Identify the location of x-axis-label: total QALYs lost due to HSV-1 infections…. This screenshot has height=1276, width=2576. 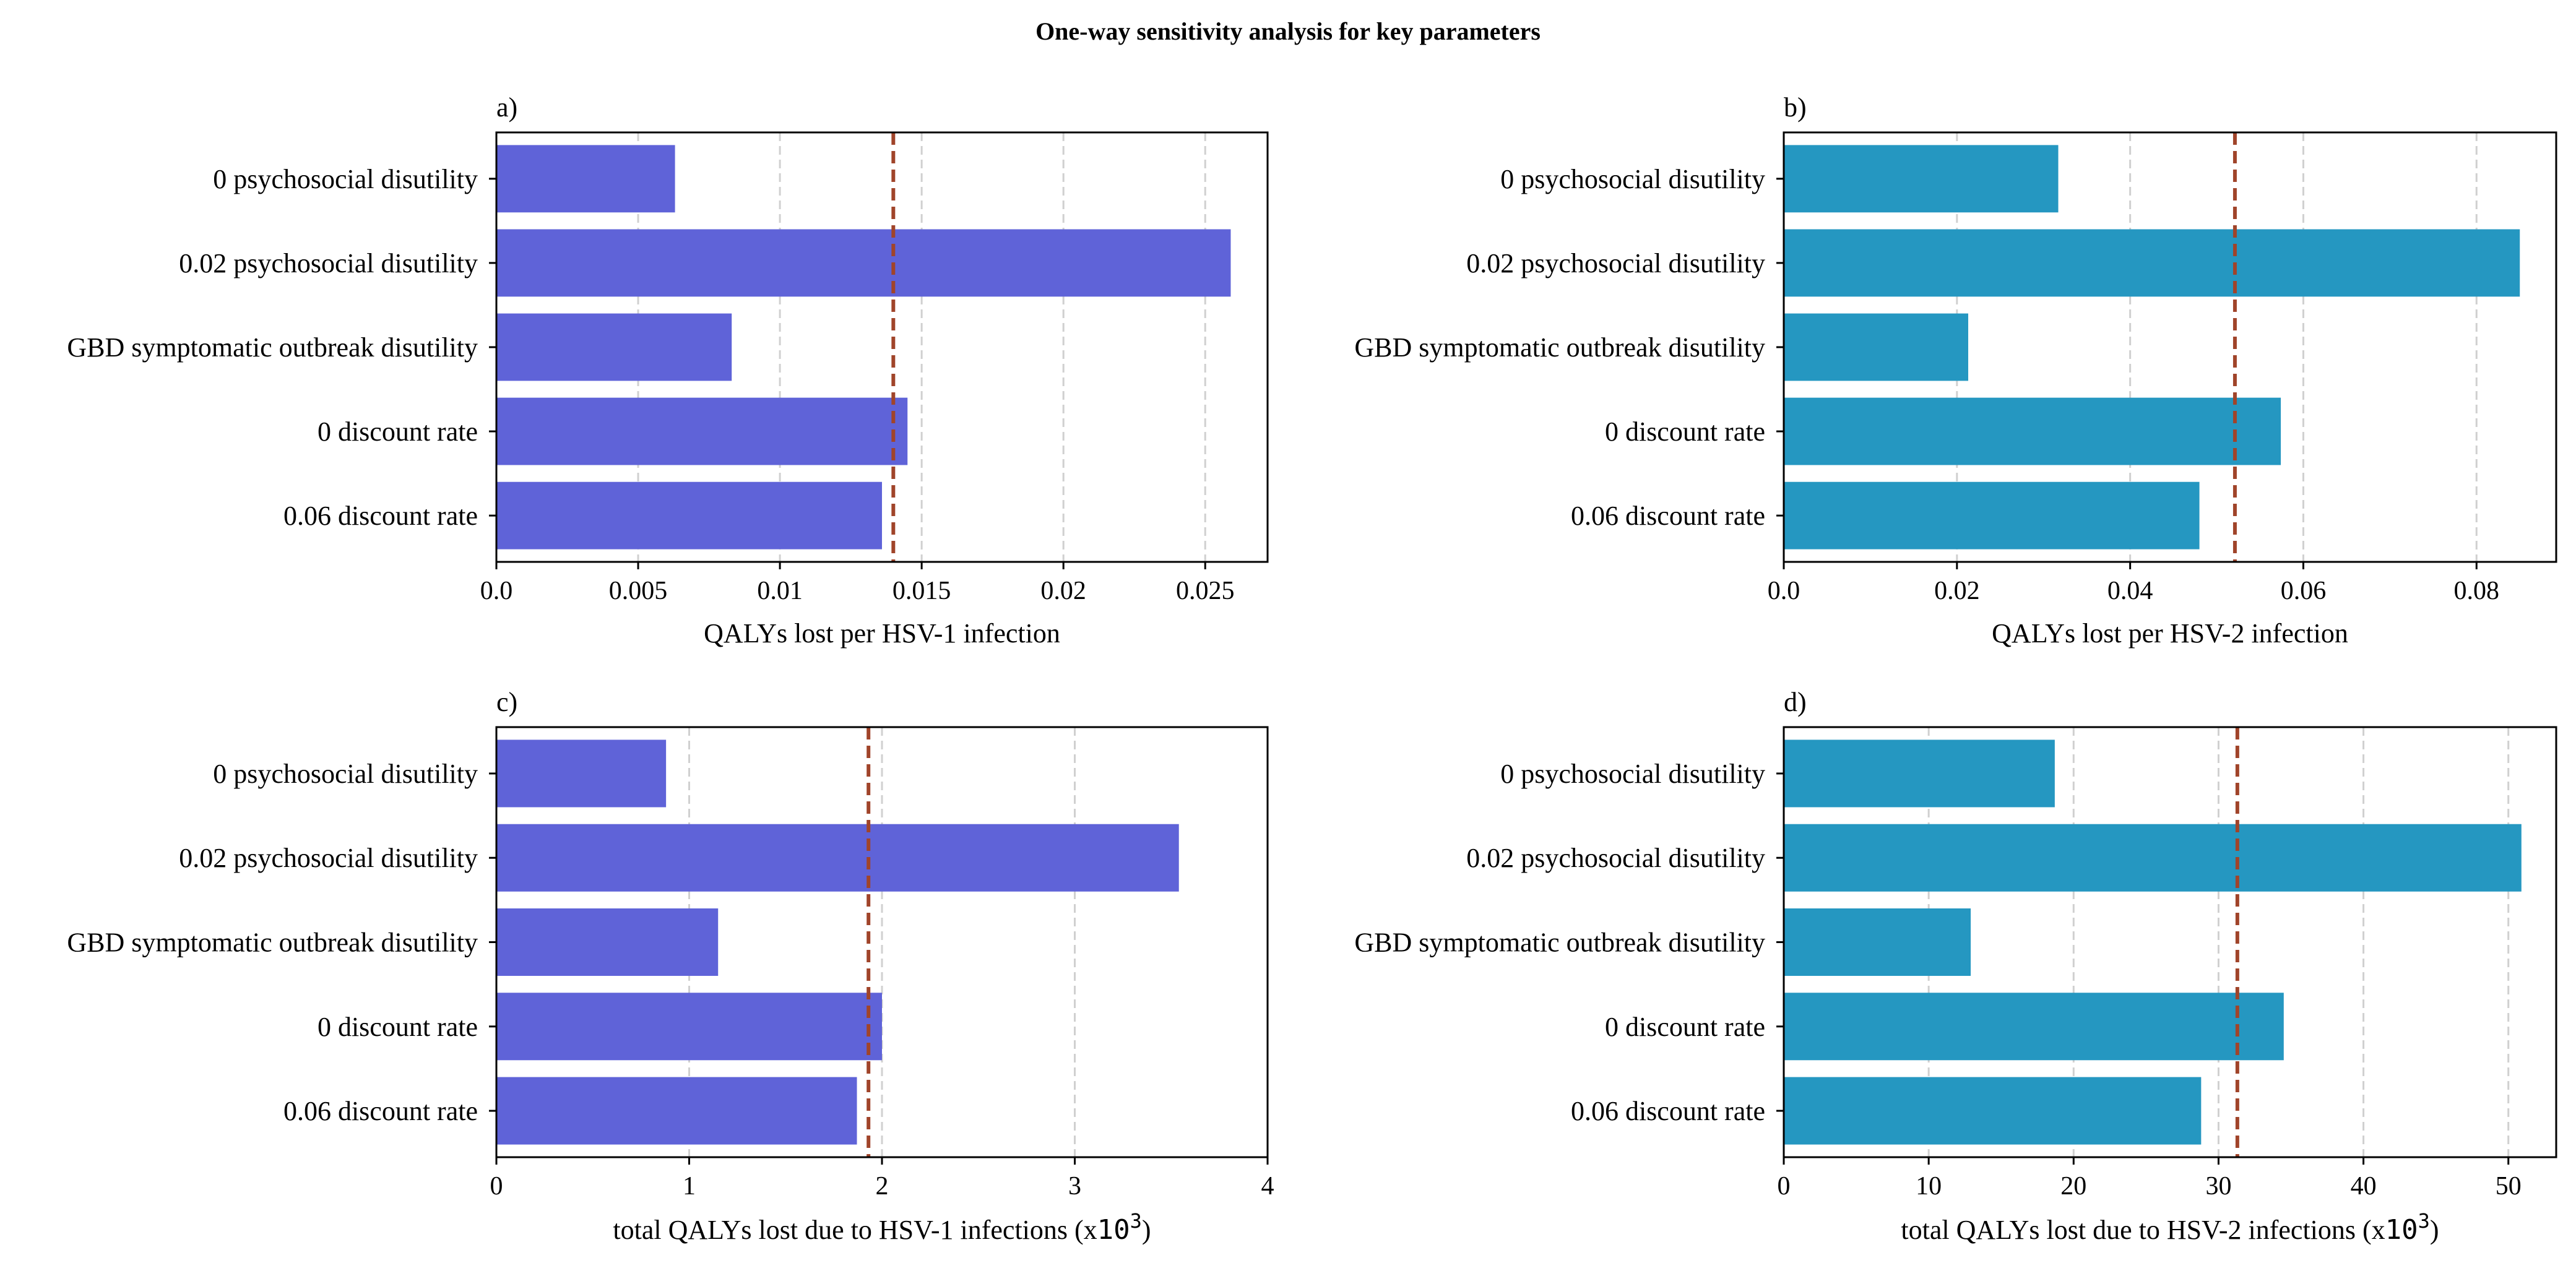
(882, 1227).